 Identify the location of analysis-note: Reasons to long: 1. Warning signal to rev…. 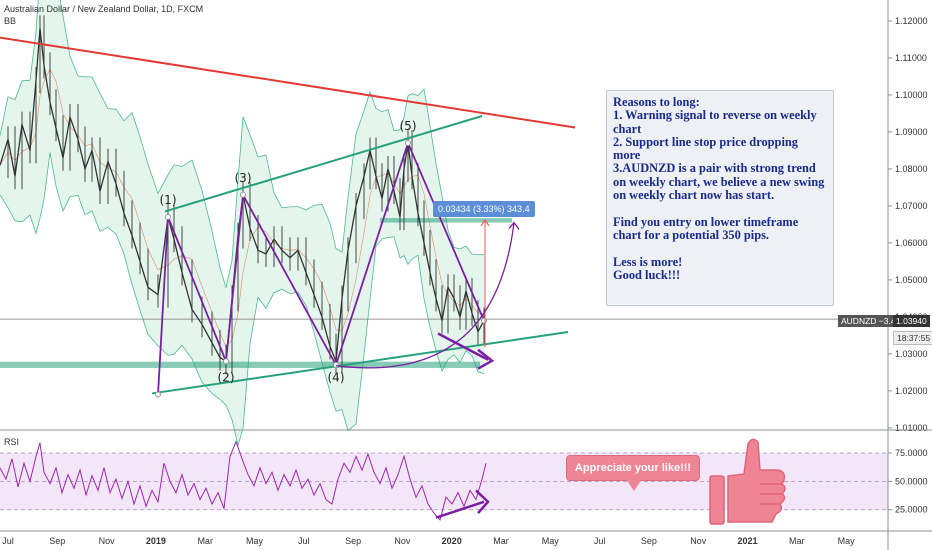
(720, 198).